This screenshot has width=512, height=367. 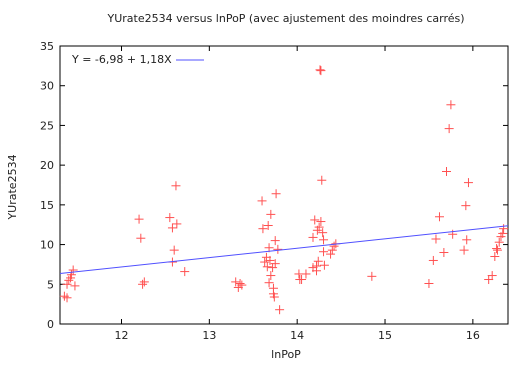 What do you see at coordinates (47, 86) in the screenshot?
I see `y-tick-label: 30` at bounding box center [47, 86].